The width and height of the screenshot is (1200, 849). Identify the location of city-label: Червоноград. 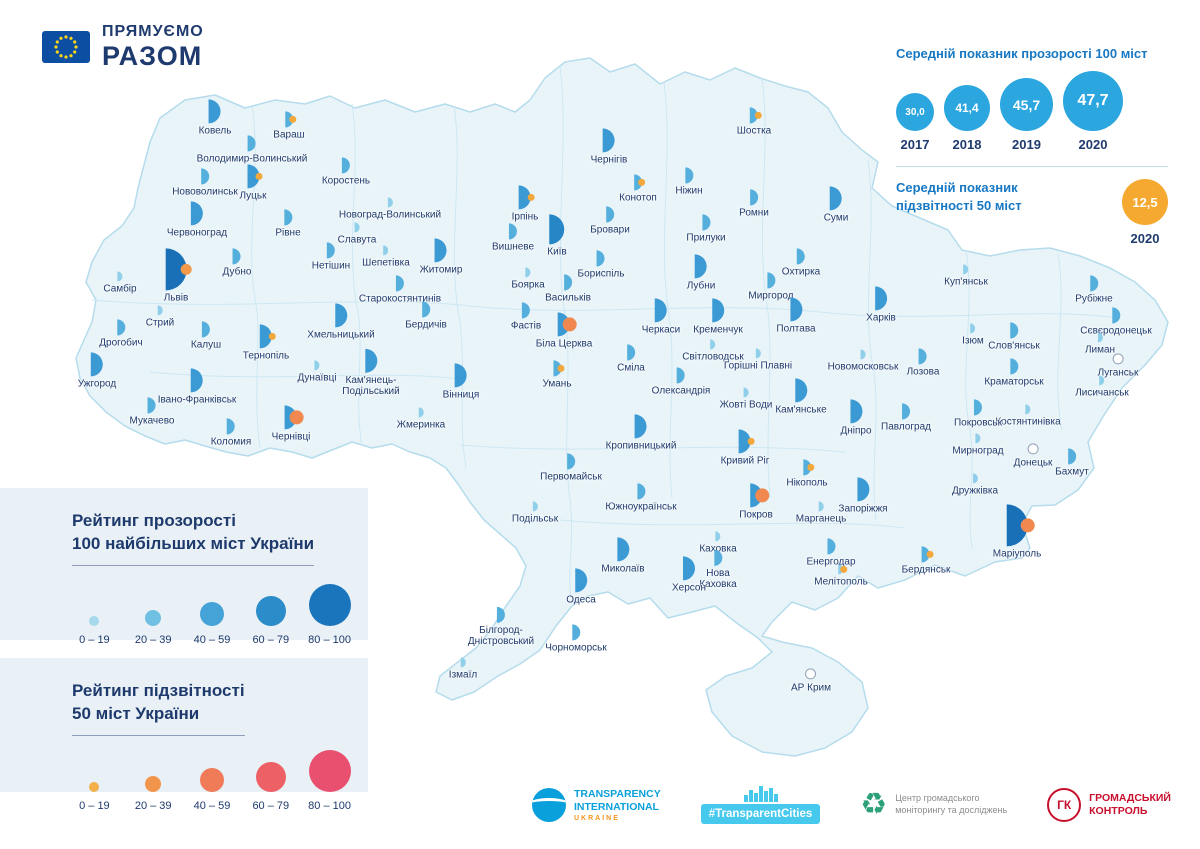
(197, 233).